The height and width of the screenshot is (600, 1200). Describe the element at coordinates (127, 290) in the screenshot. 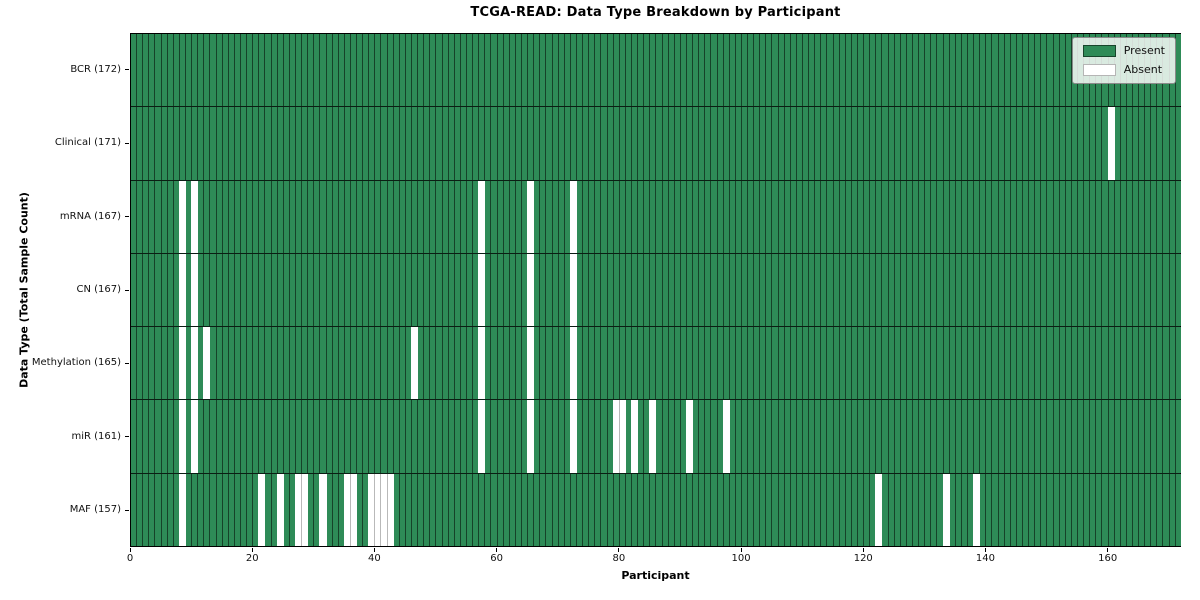

I see `y-tick-mark` at that location.